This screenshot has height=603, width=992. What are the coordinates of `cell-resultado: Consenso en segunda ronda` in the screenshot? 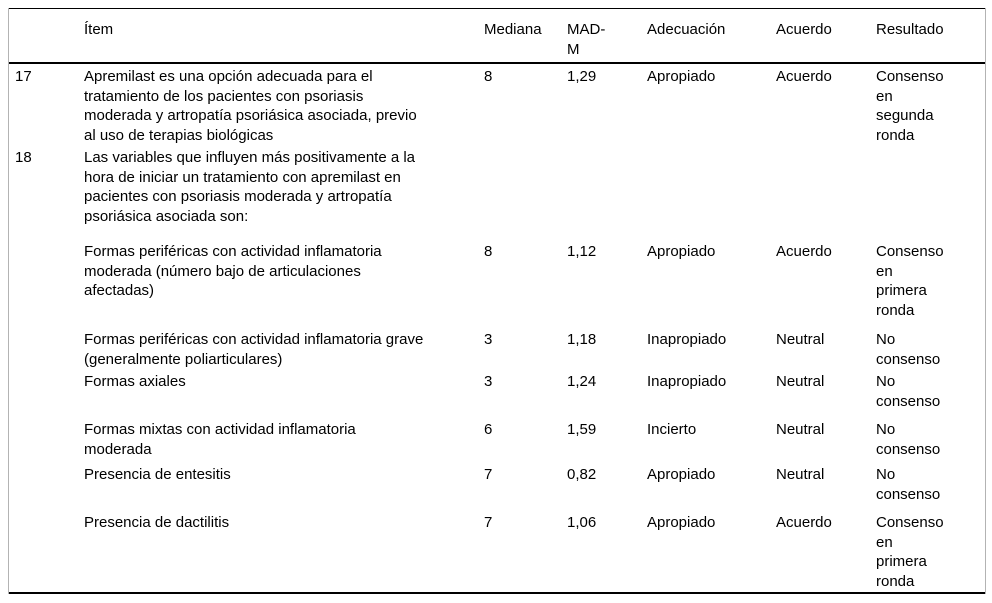 It's located at (910, 106).